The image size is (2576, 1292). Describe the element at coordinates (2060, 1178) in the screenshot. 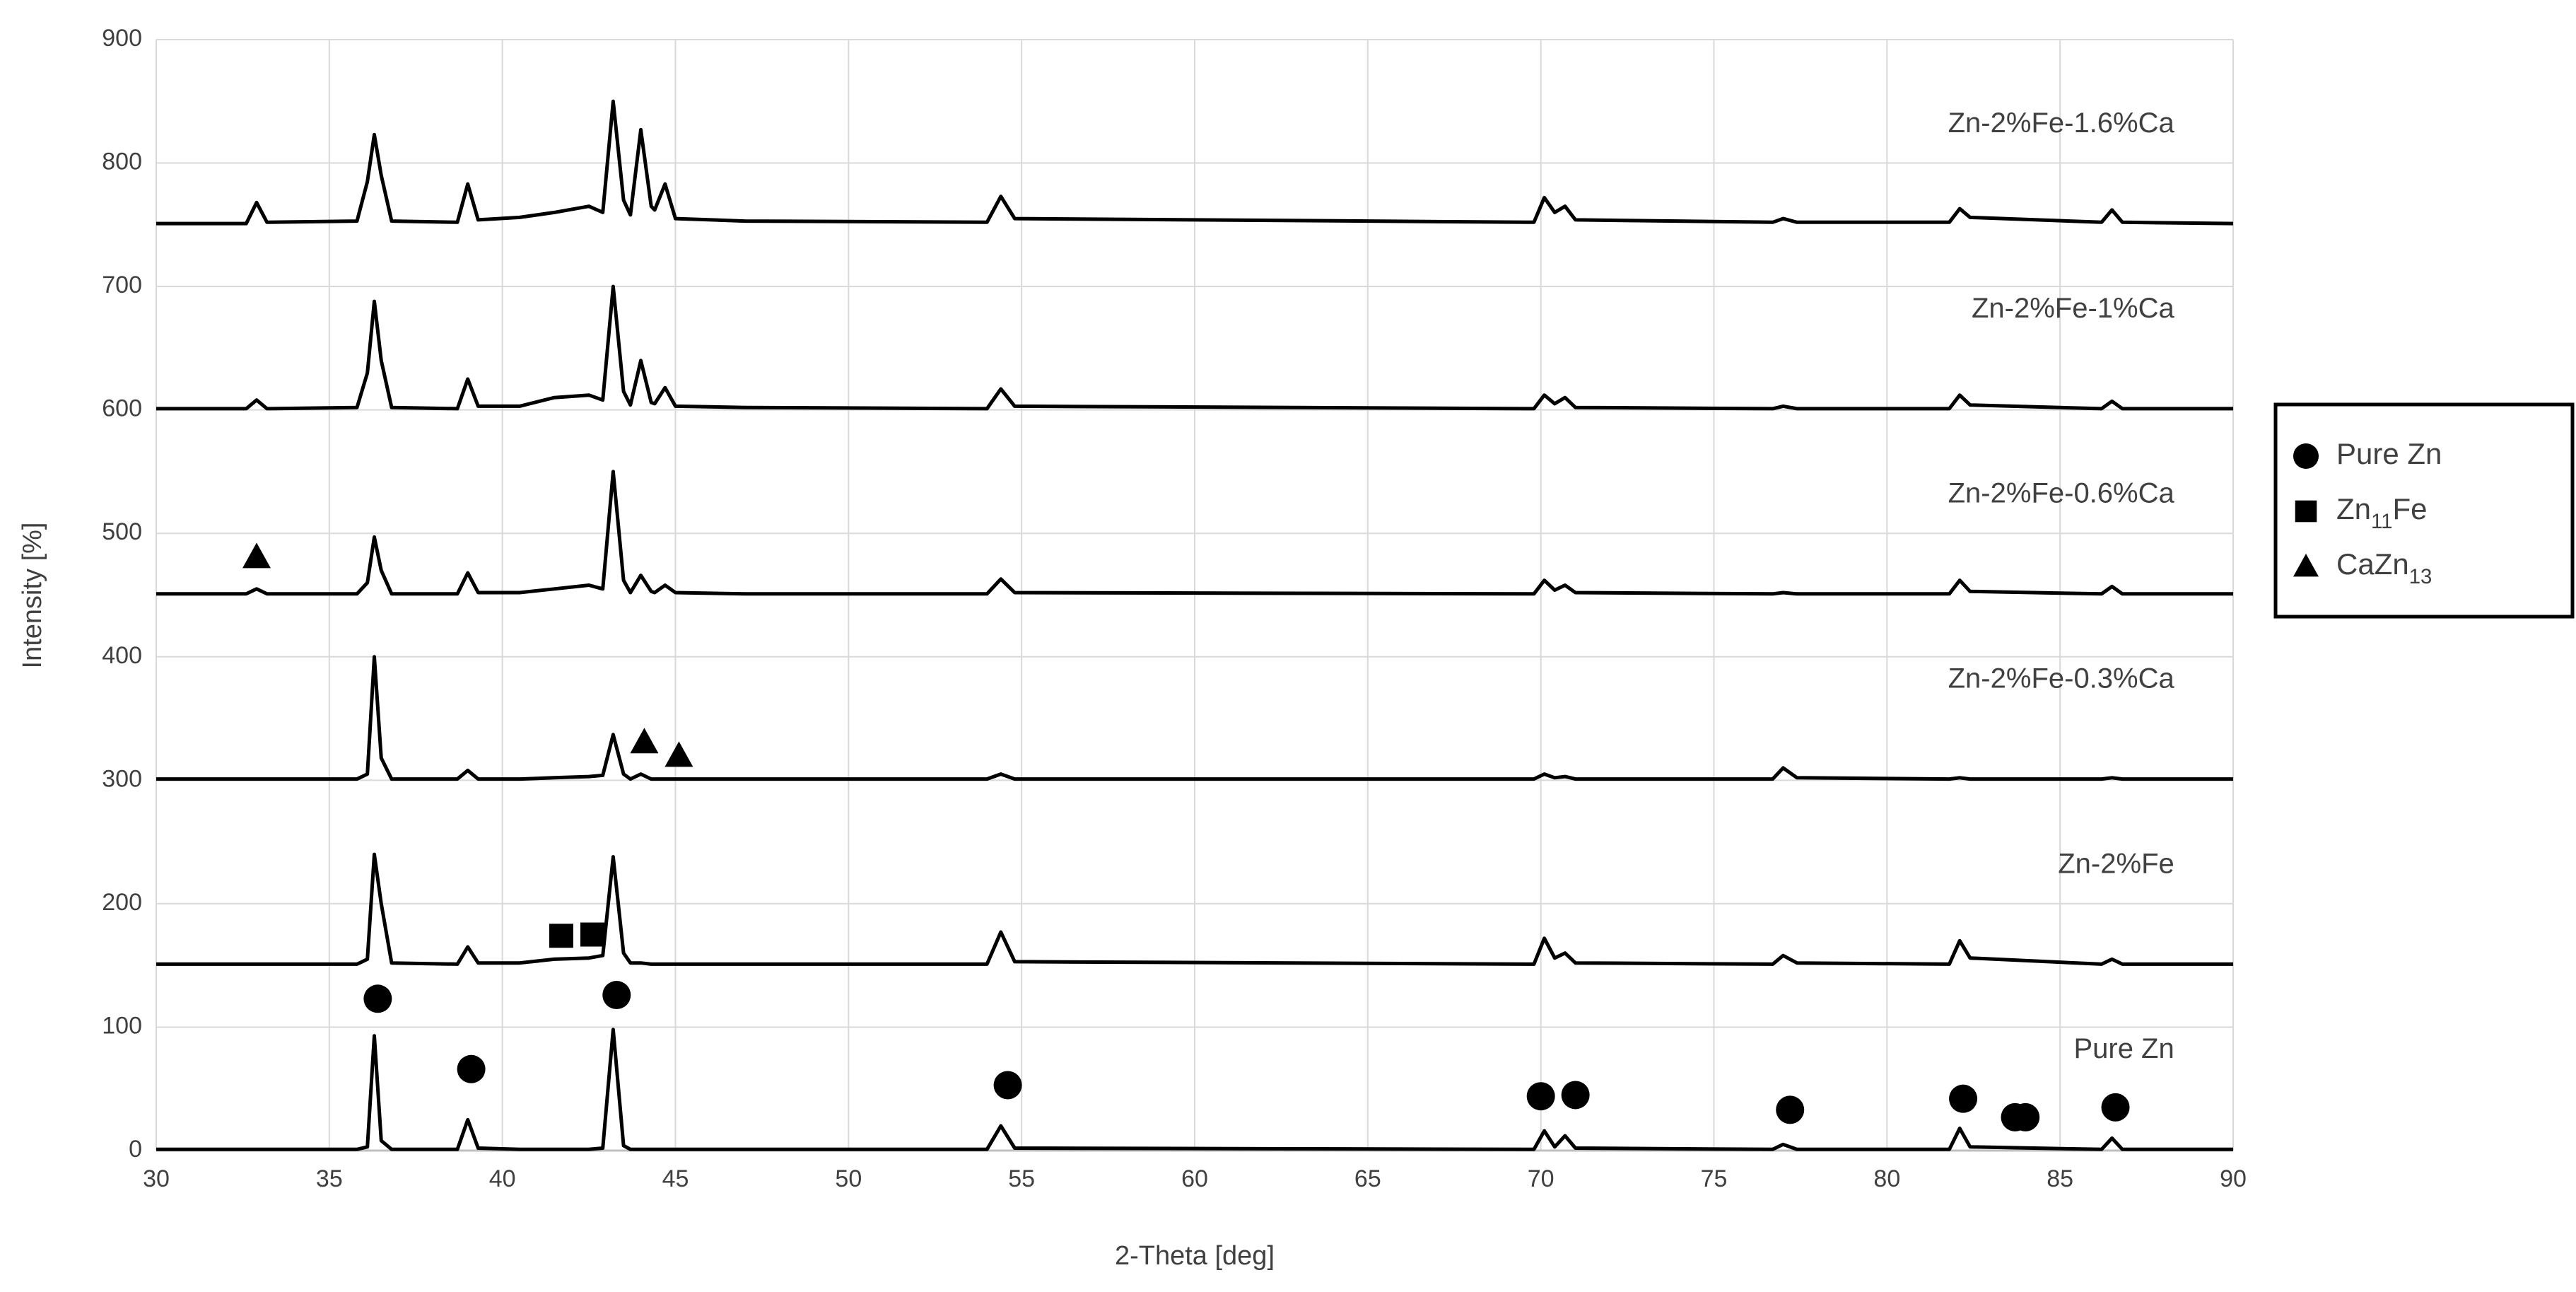

I see `x-tick-label: 85` at that location.